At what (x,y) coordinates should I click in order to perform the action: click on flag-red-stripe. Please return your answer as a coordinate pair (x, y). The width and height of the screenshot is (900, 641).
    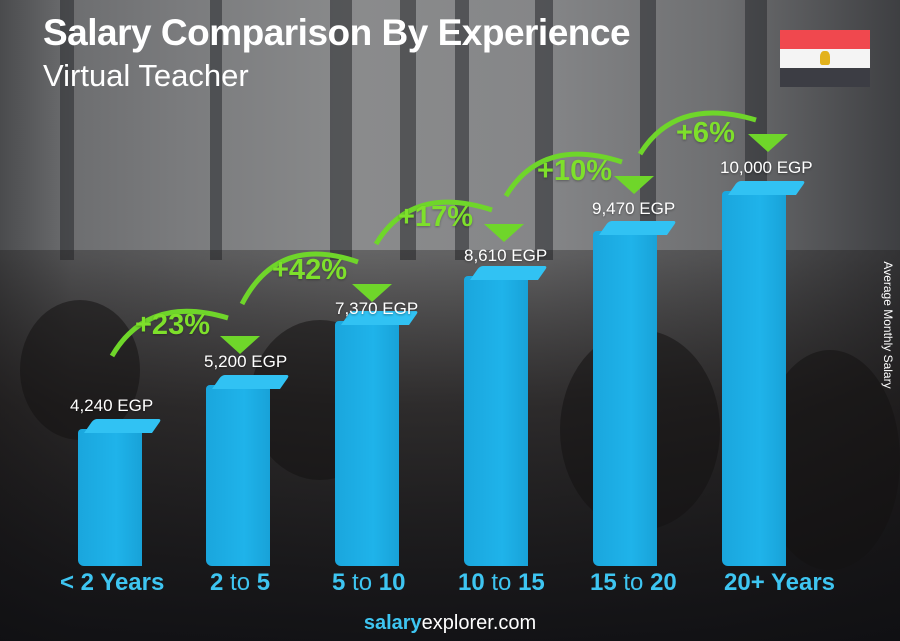
    Looking at the image, I should click on (825, 39).